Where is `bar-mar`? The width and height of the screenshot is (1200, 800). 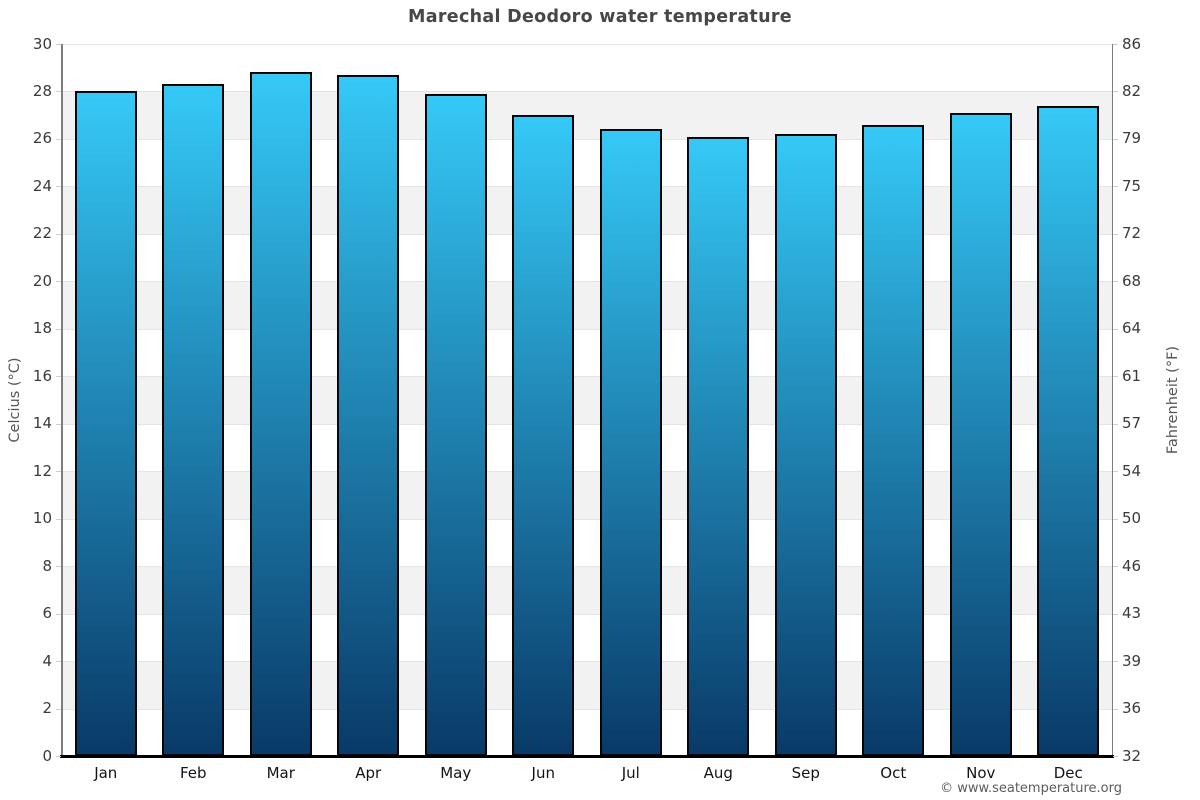
bar-mar is located at coordinates (280, 414).